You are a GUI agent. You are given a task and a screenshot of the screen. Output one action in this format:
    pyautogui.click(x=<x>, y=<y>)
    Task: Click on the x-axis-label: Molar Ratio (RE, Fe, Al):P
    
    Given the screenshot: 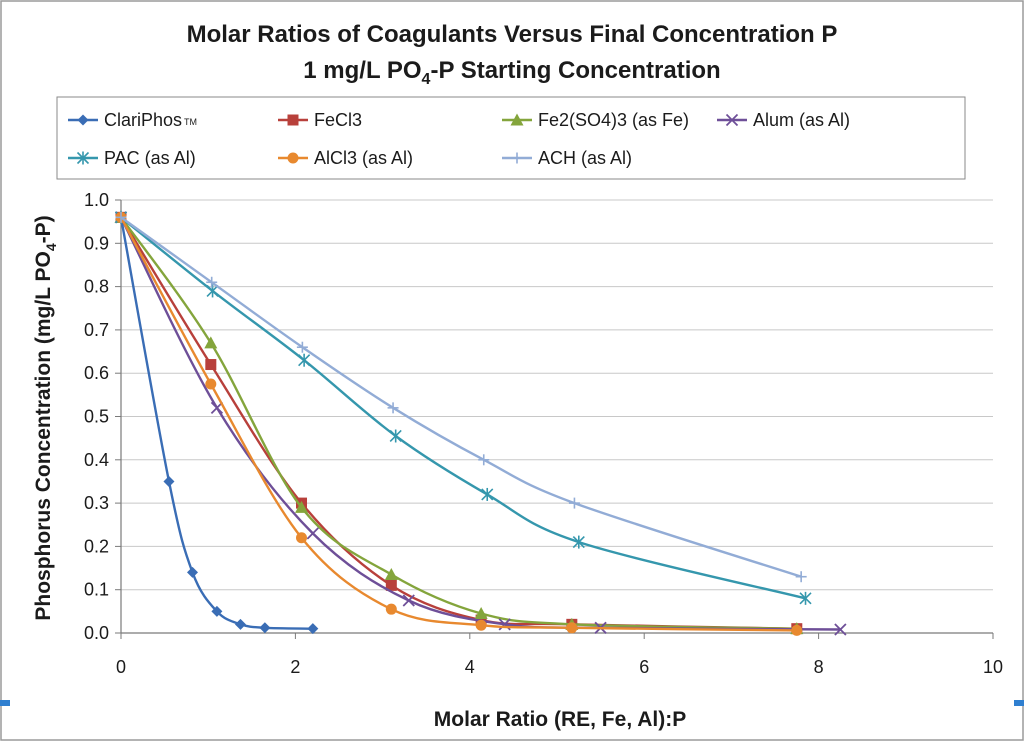 What is the action you would take?
    pyautogui.click(x=560, y=719)
    